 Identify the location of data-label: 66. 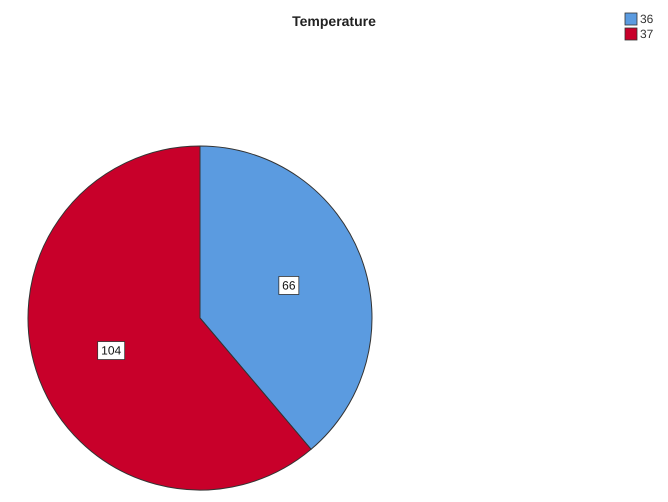
(289, 285).